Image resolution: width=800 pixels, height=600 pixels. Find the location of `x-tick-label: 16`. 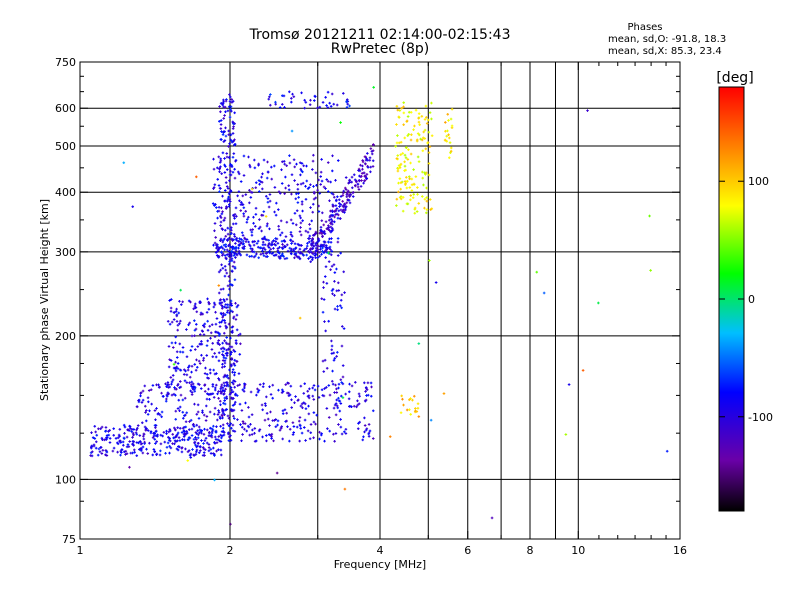

x-tick-label: 16 is located at coordinates (680, 550).